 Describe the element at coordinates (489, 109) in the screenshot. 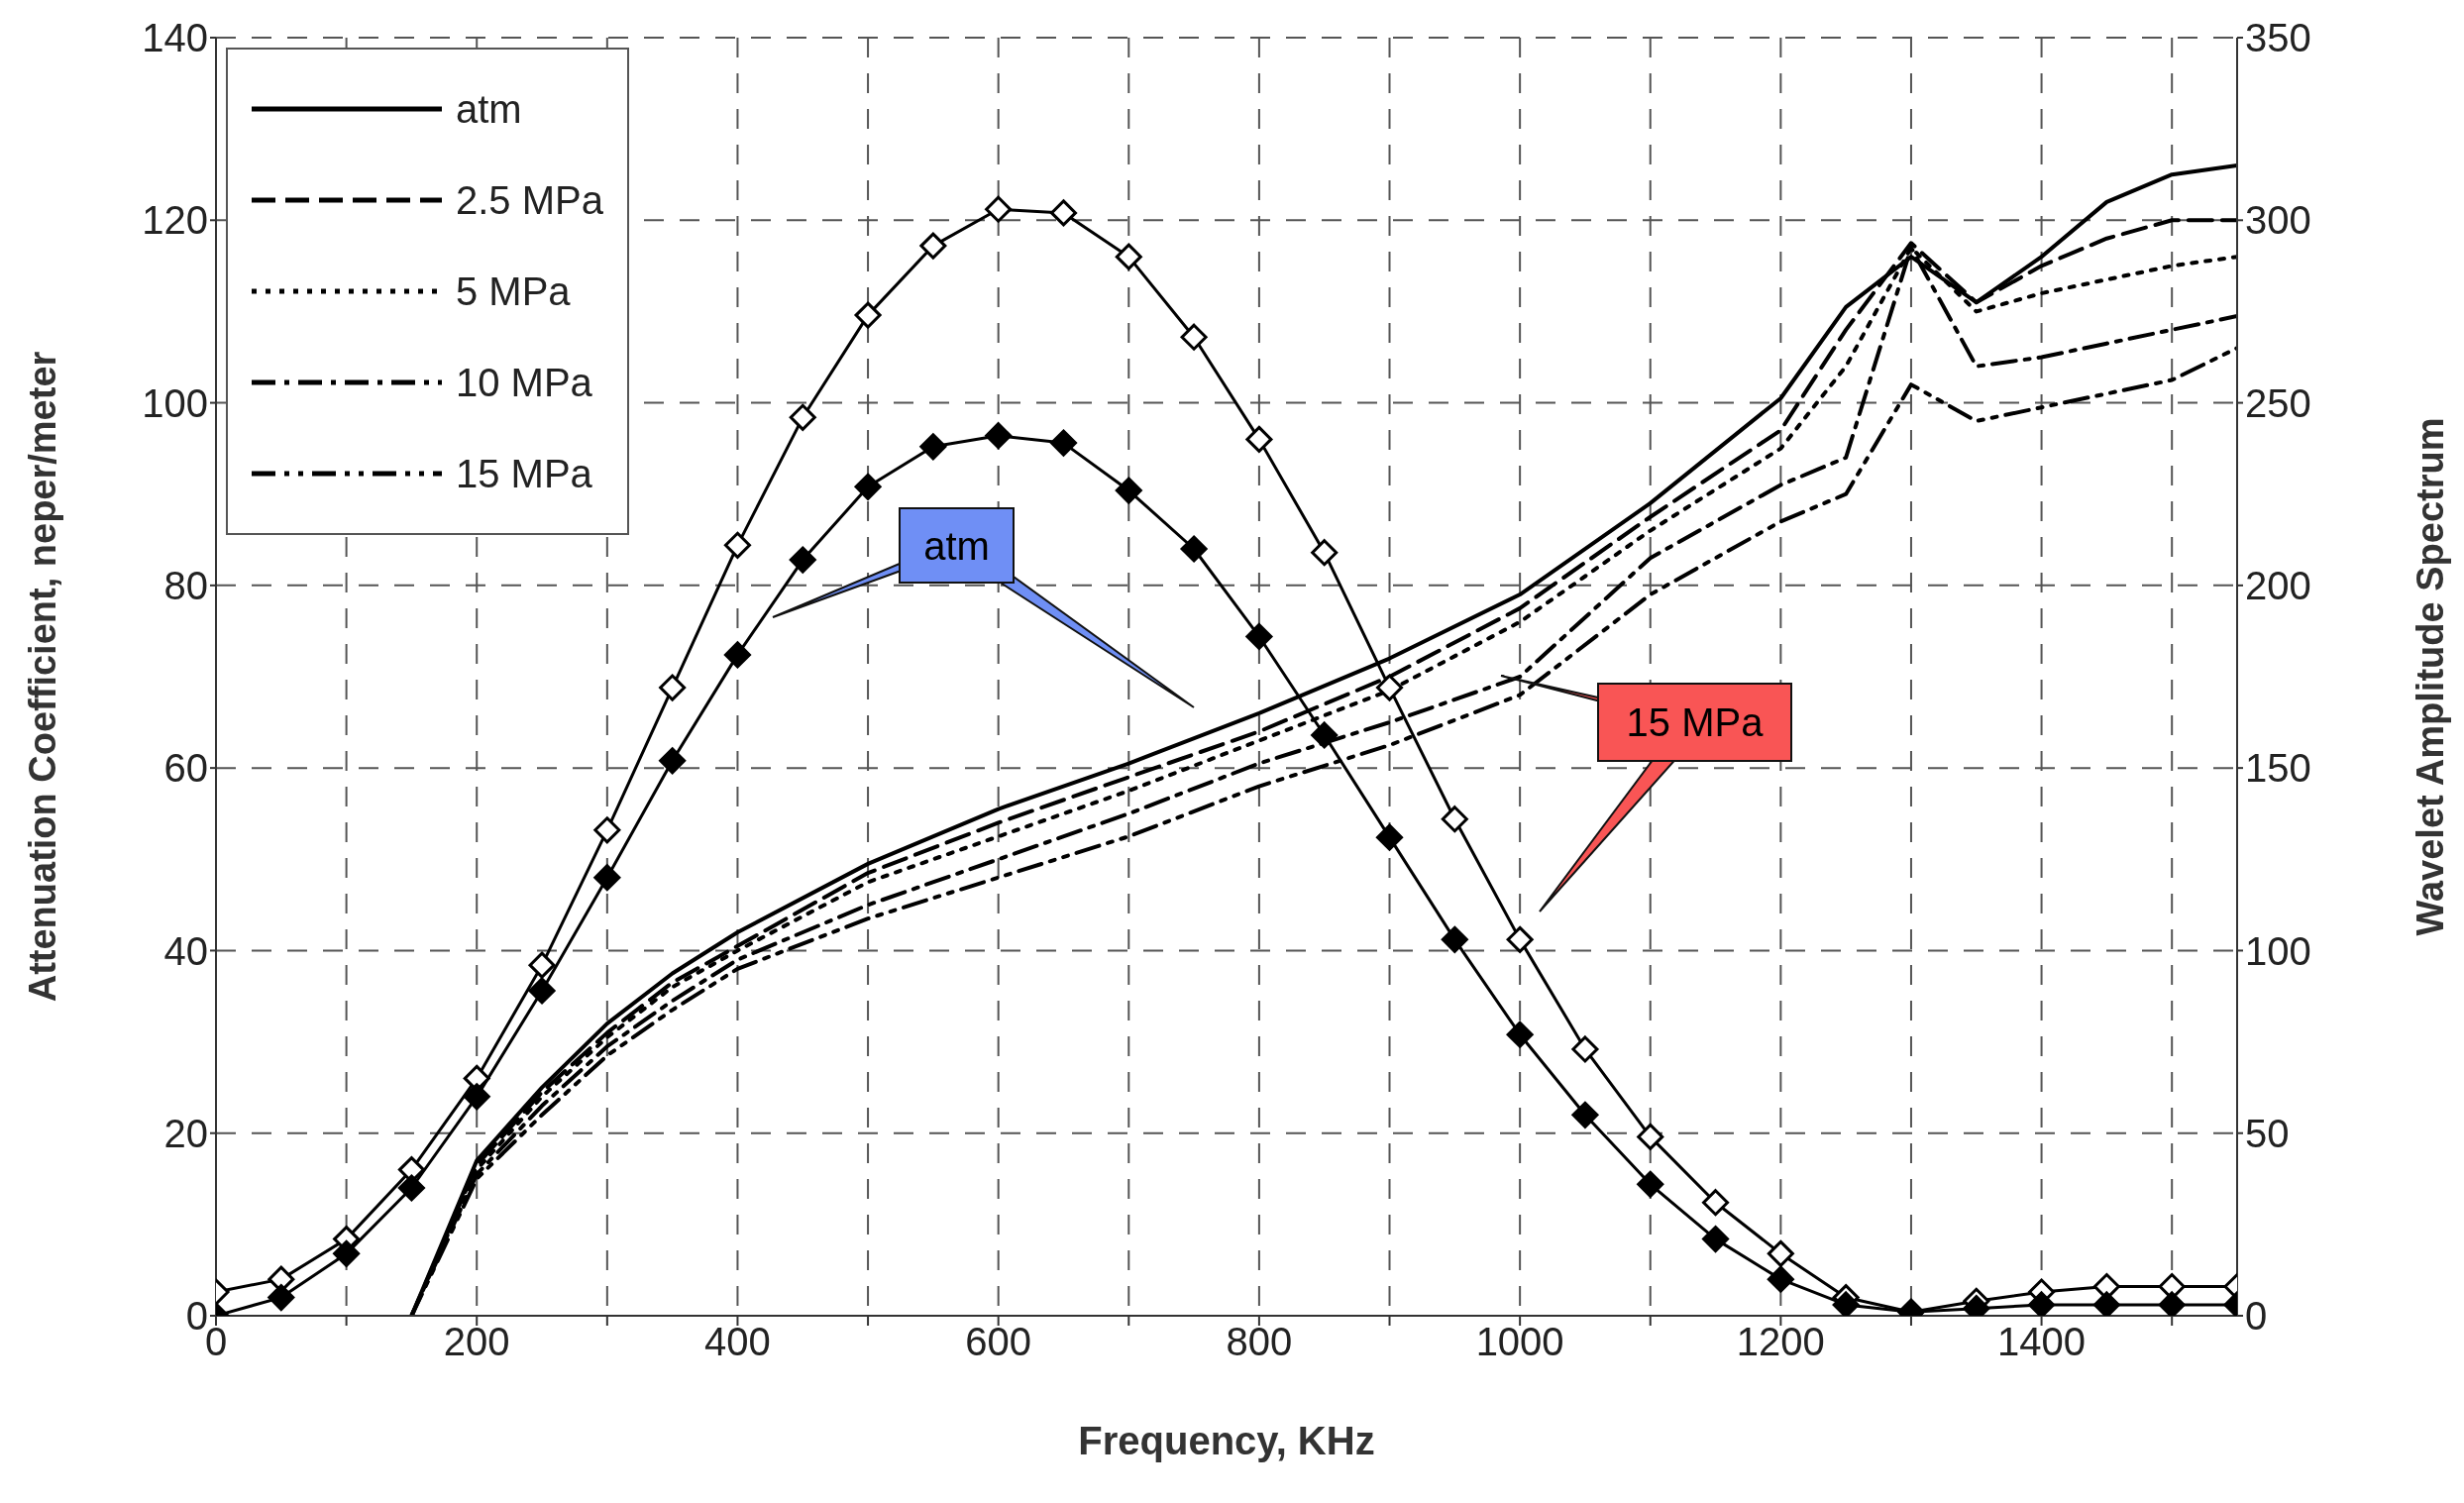

I see `legend-label: atm` at that location.